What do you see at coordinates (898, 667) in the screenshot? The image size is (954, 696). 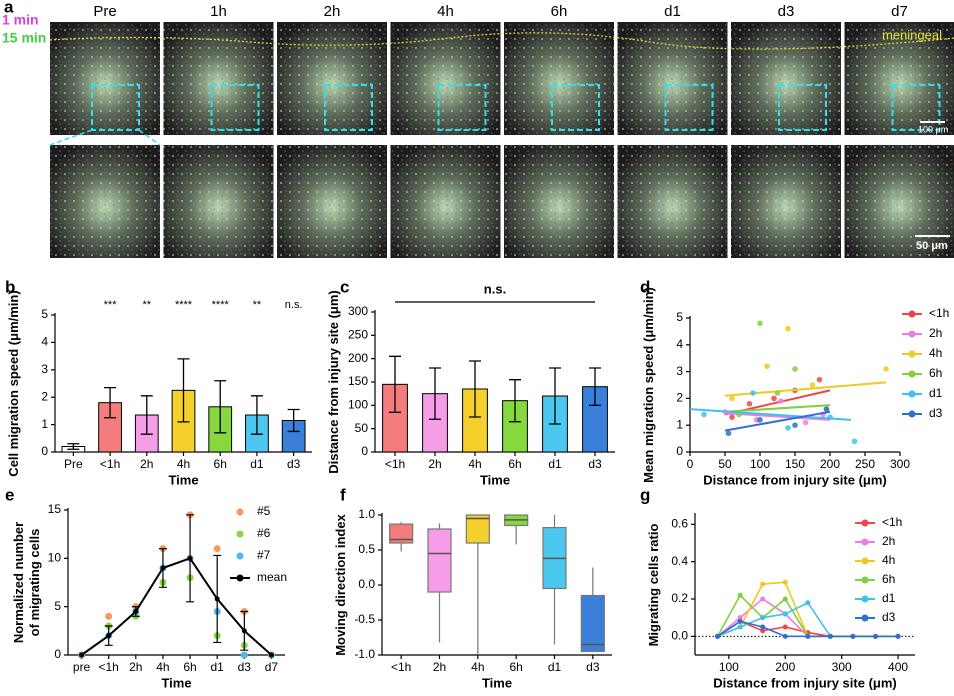 I see `x-tick-label: 400` at bounding box center [898, 667].